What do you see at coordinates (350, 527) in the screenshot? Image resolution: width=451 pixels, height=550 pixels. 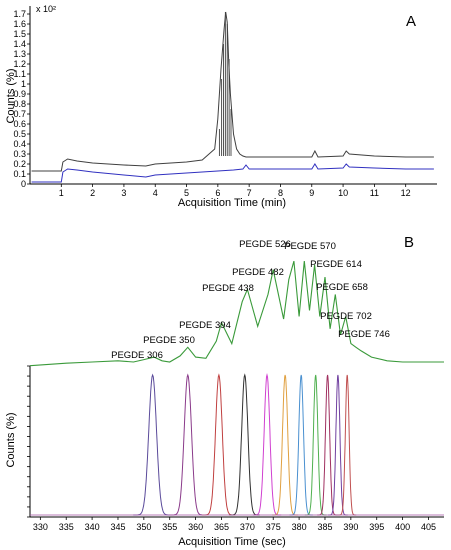 I see `panel-b-x-tick-label: 390` at bounding box center [350, 527].